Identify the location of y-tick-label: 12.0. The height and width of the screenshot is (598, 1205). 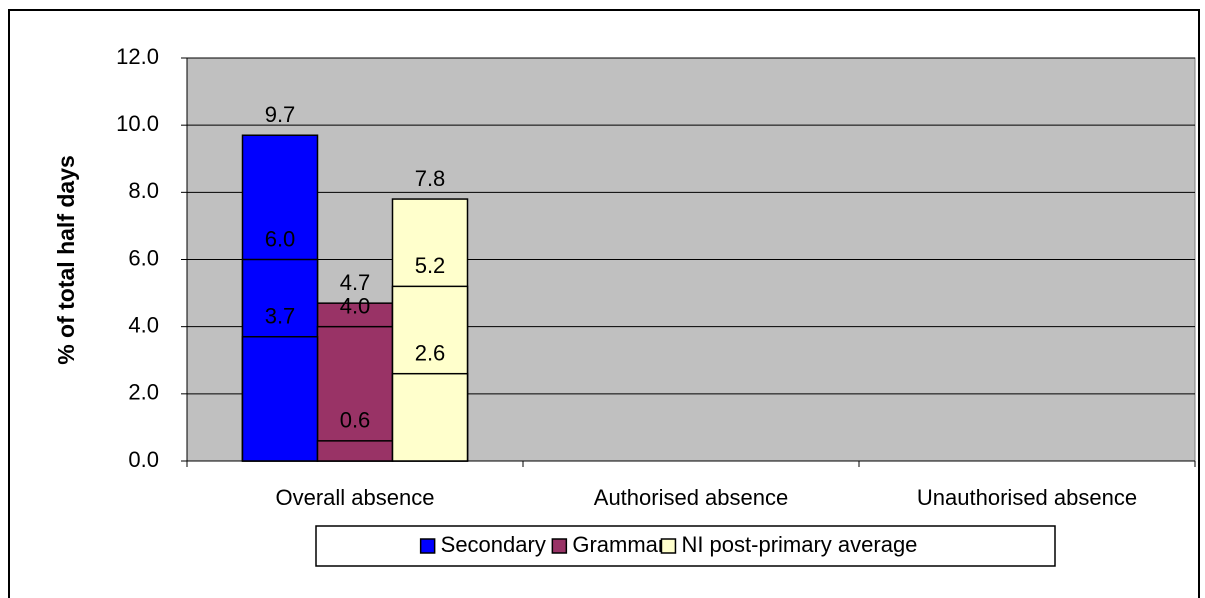
(137, 56).